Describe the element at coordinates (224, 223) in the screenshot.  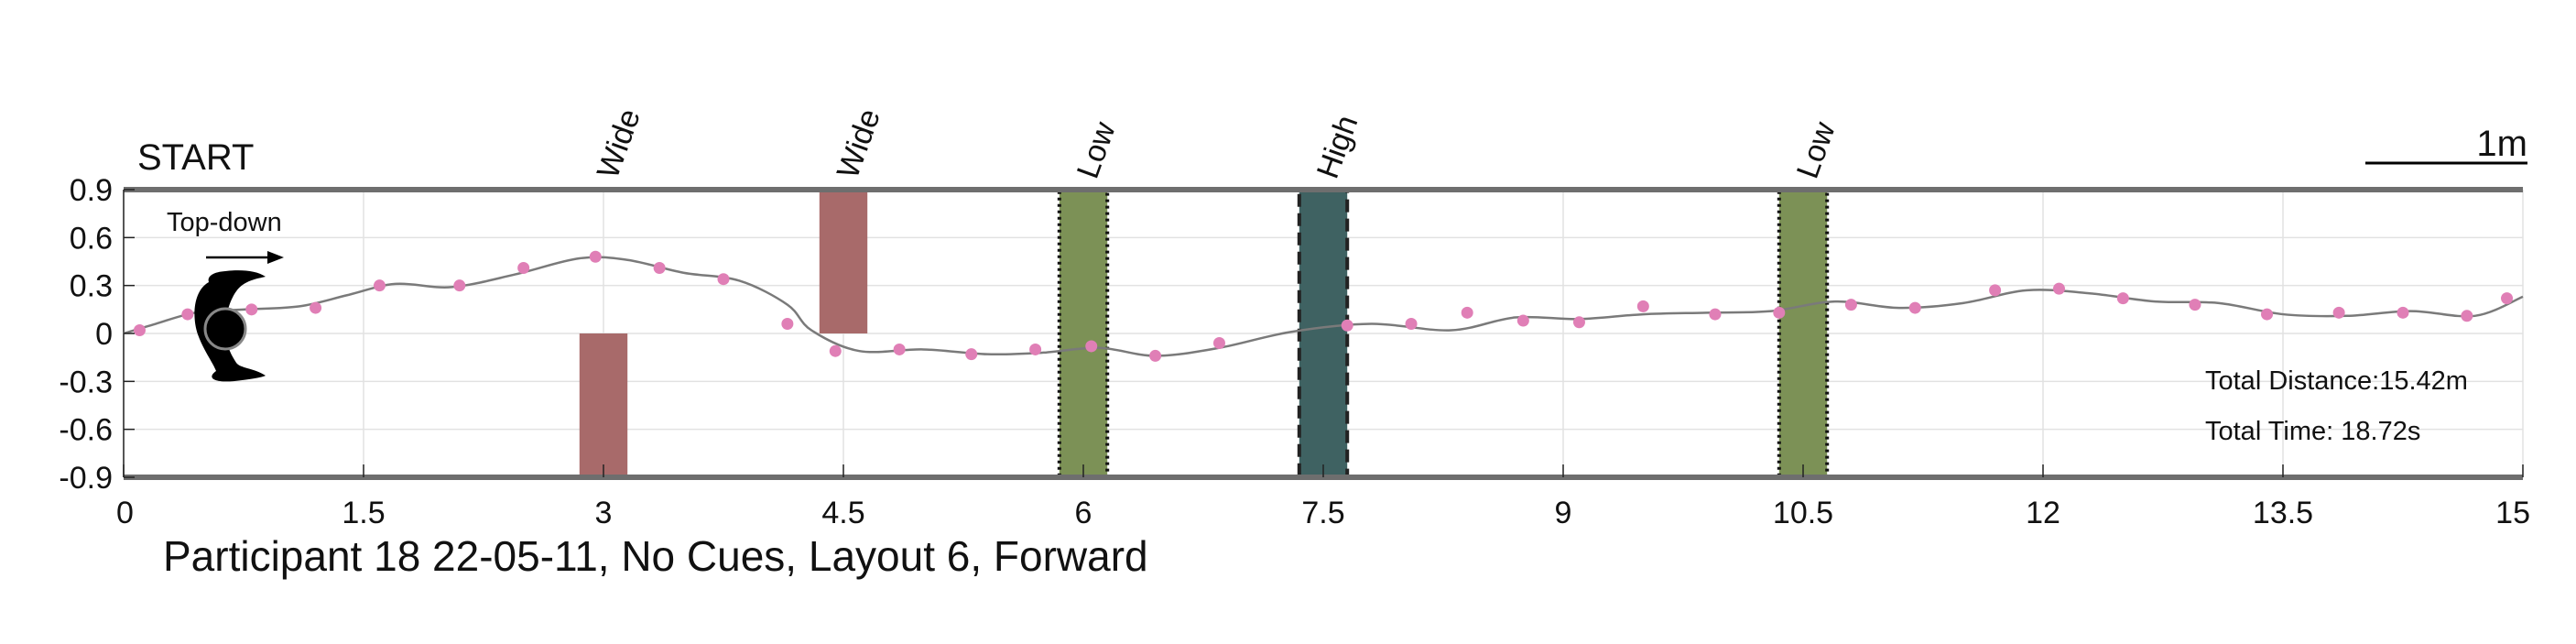
I see `orientation-label: Top-down` at that location.